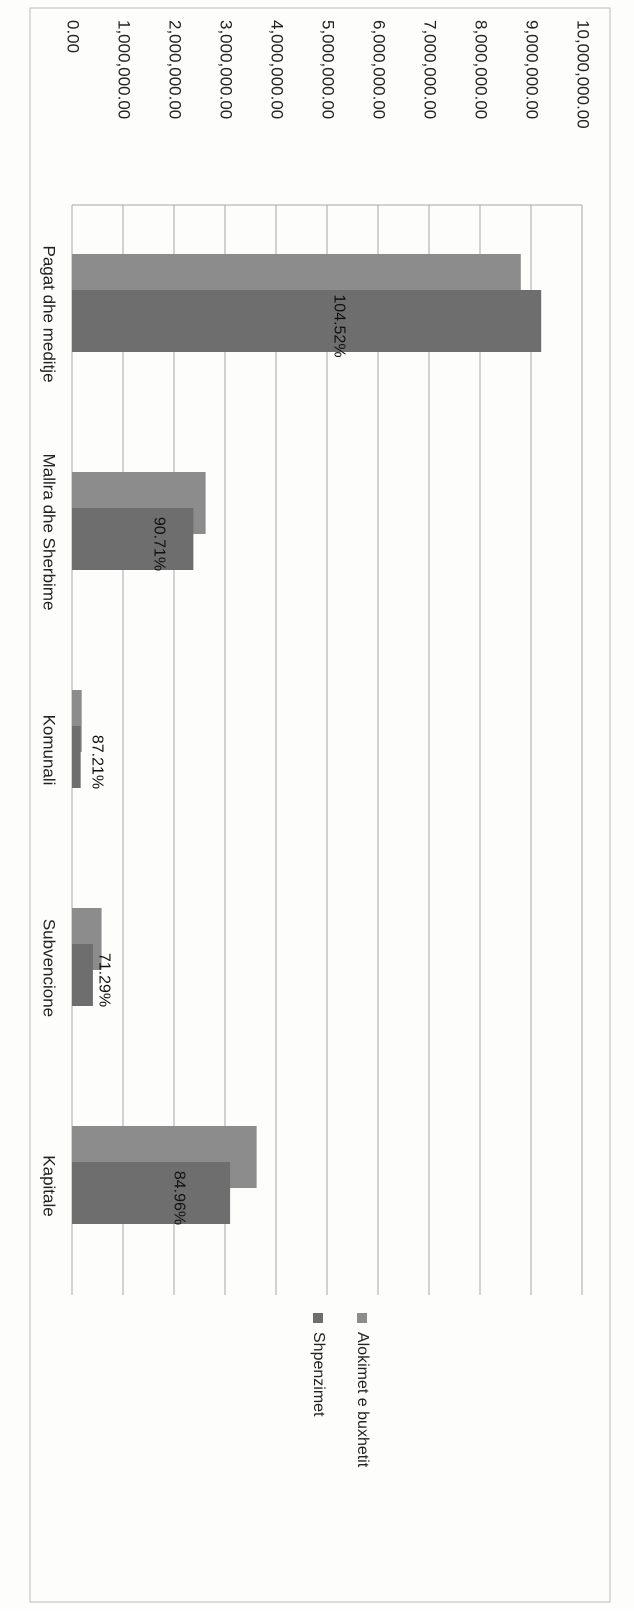 The image size is (634, 1615). I want to click on legend: Alokimet e buxhetit Shpenzimet, so click(340, 1390).